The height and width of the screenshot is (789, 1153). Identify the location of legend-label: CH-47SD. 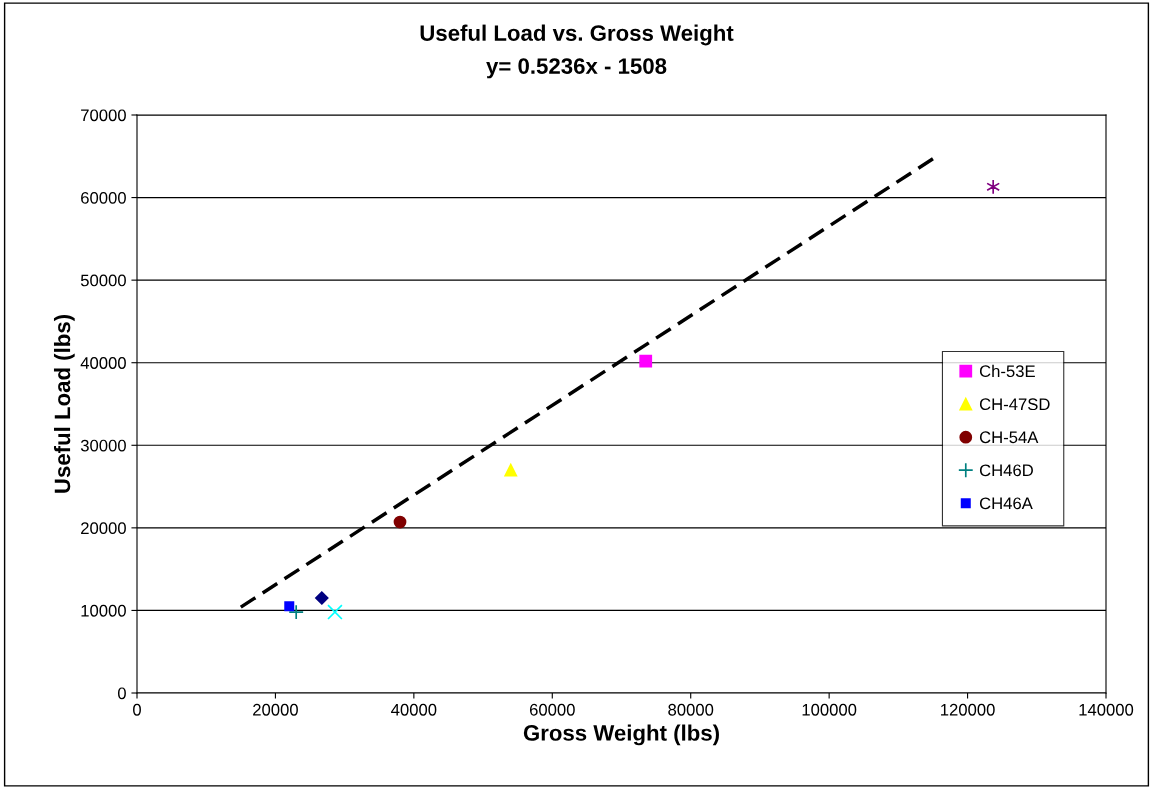
(1014, 404).